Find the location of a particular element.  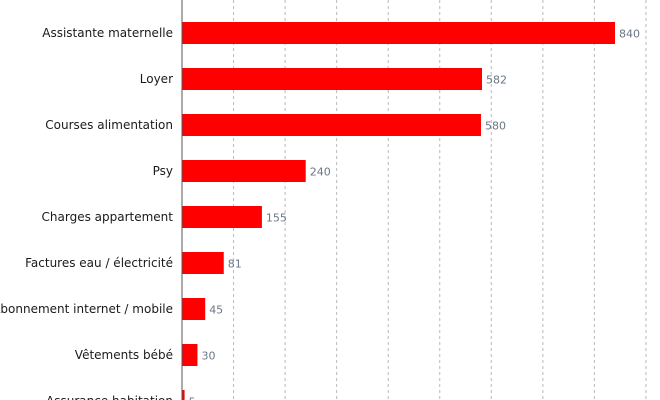

value-label: 81 is located at coordinates (235, 264).